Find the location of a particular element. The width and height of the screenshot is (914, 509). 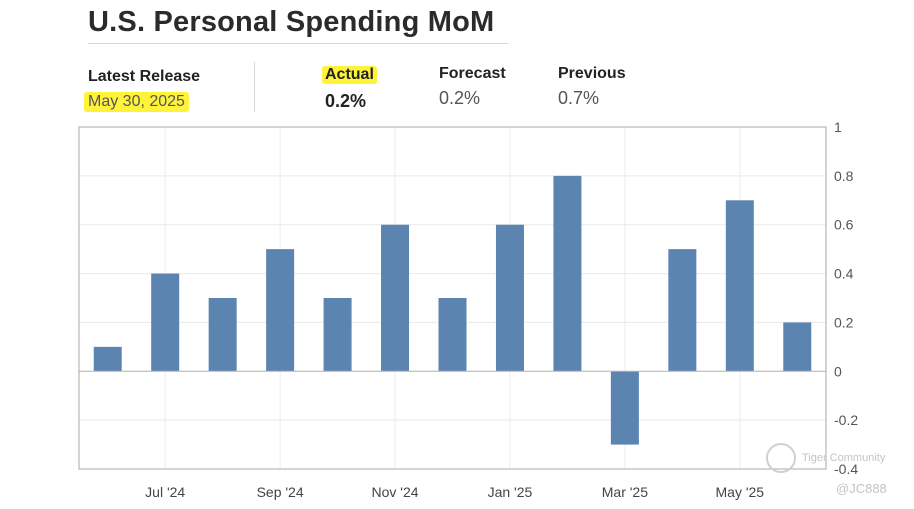

x-tick-label: Mar '25 is located at coordinates (625, 492).